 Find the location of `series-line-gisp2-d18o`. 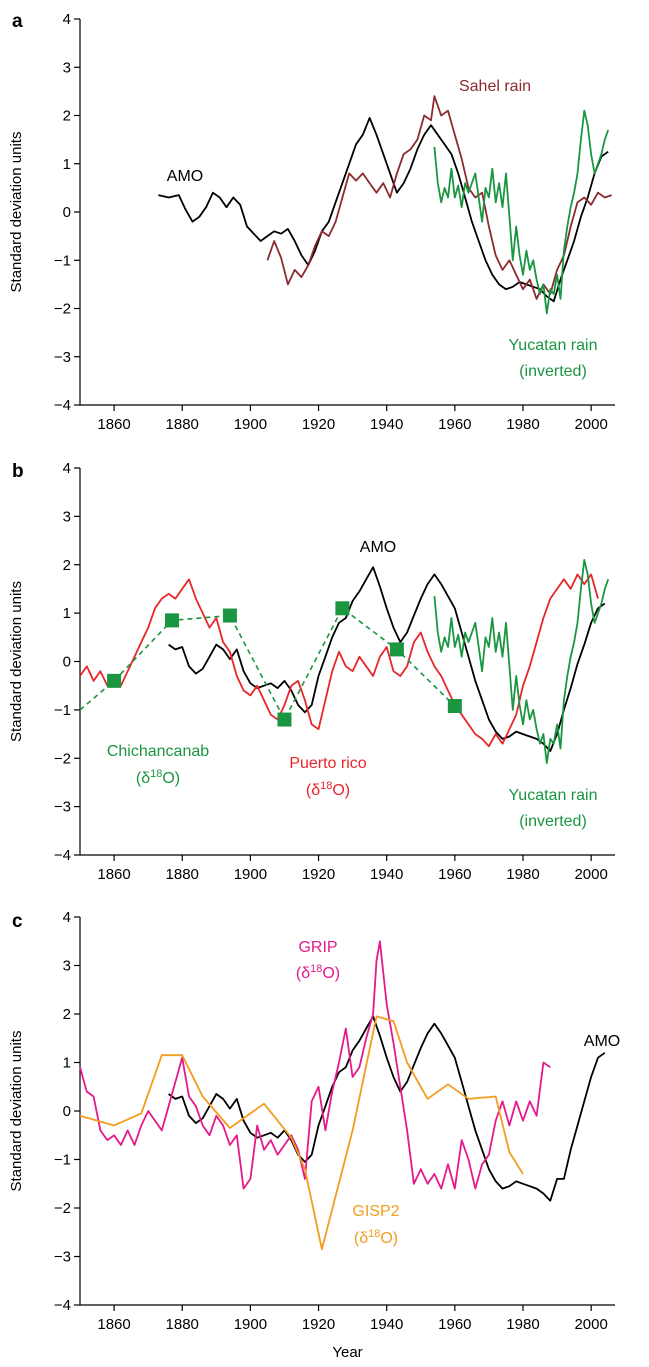

series-line-gisp2-d18o is located at coordinates (301, 1133).